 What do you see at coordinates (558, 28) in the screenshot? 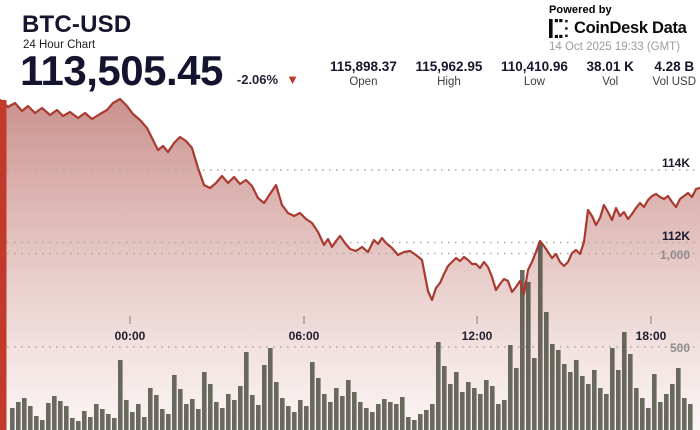
I see `coindesk-logo-icon` at bounding box center [558, 28].